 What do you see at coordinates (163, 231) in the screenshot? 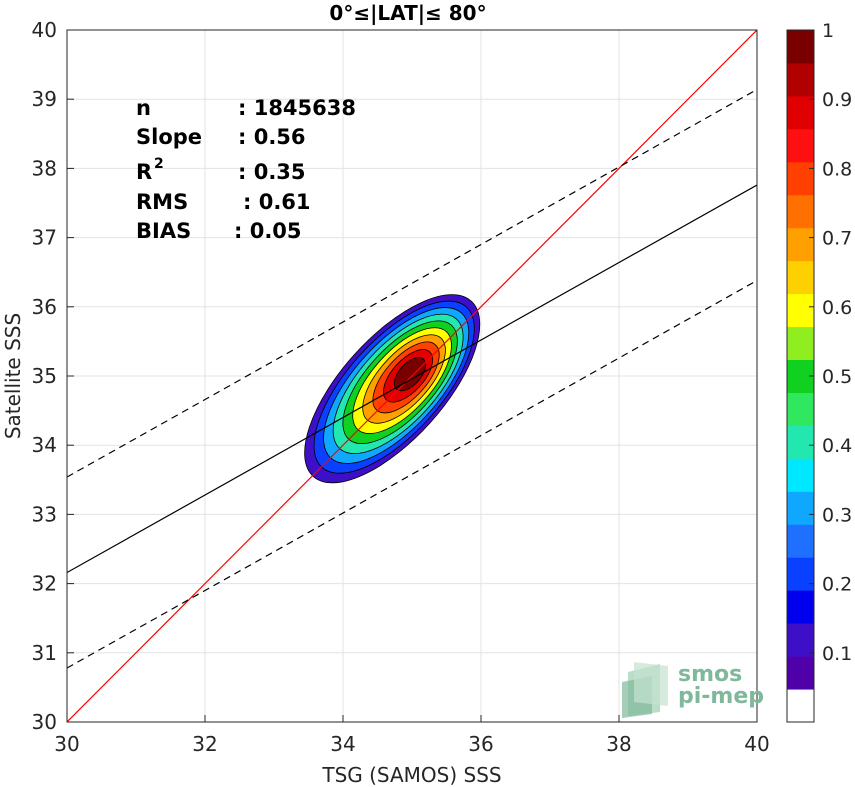
I see `stat-label: BIAS` at bounding box center [163, 231].